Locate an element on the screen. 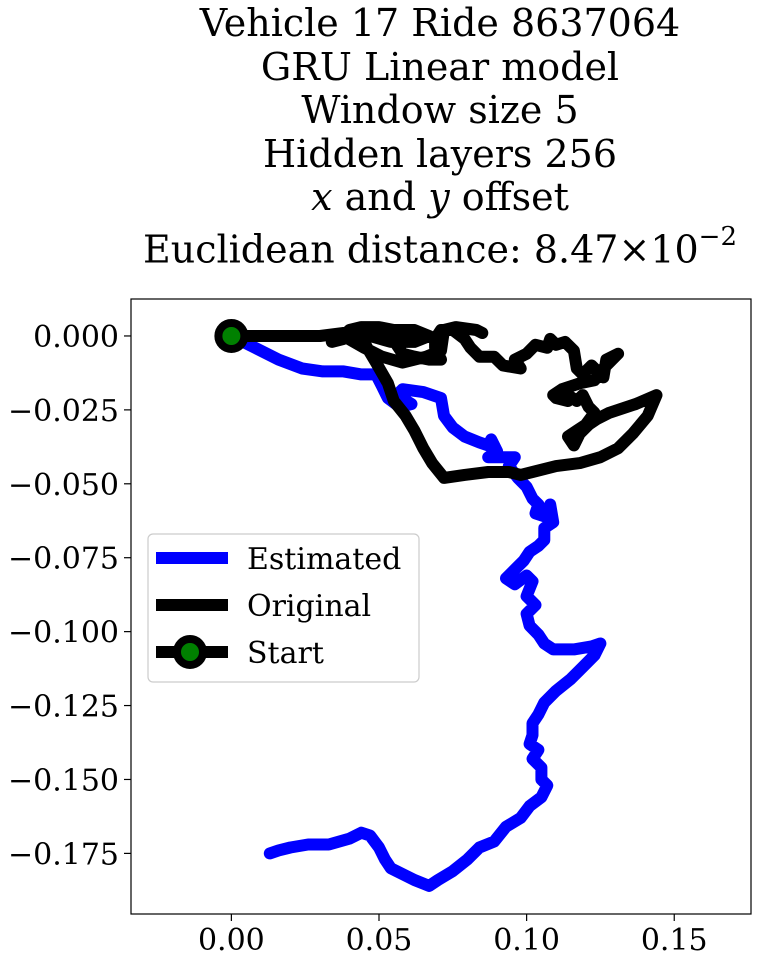 This screenshot has height=962, width=759. legend-label-start: Start is located at coordinates (285, 653).